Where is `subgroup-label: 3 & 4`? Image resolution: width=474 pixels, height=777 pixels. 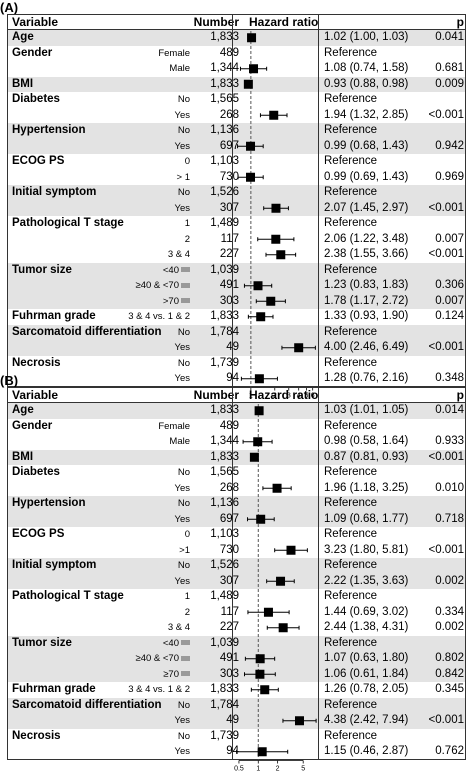
subgroup-label: 3 & 4 is located at coordinates (178, 627).